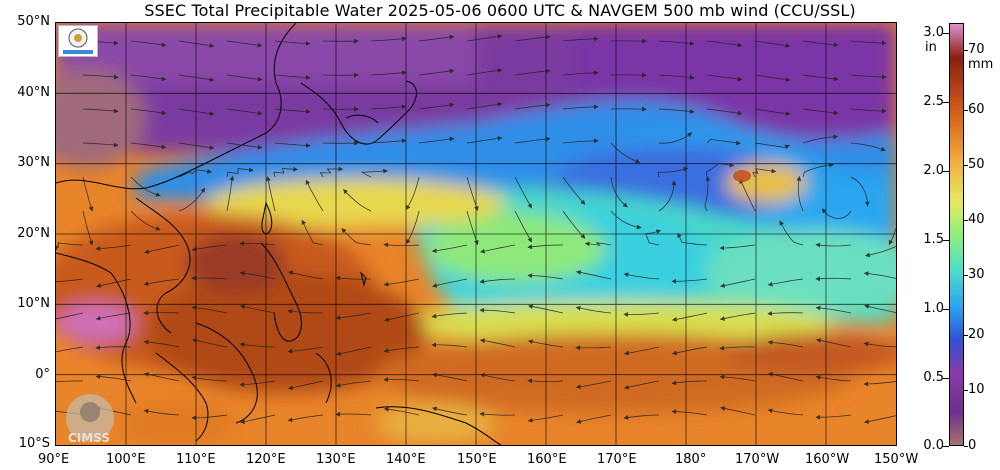 This screenshot has width=1000, height=470. Describe the element at coordinates (196, 459) in the screenshot. I see `lon-label-110e: 110°E` at that location.